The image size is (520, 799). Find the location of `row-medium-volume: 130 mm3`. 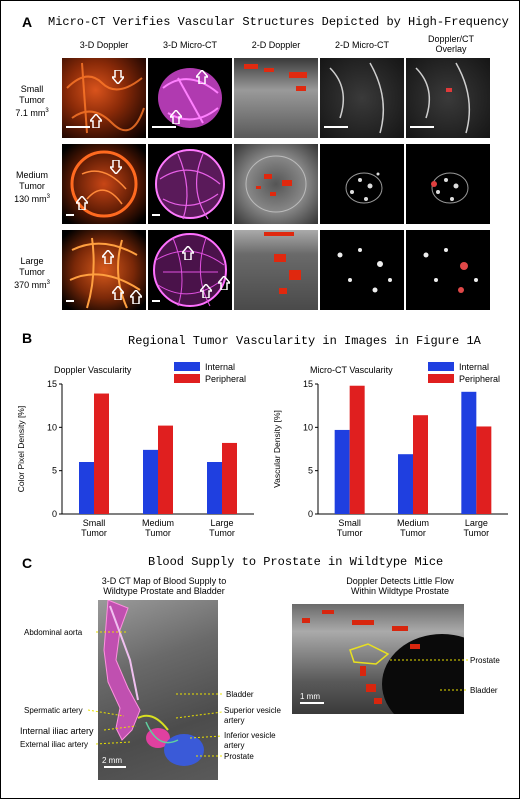

row-medium-volume: 130 mm3 is located at coordinates (32, 199).